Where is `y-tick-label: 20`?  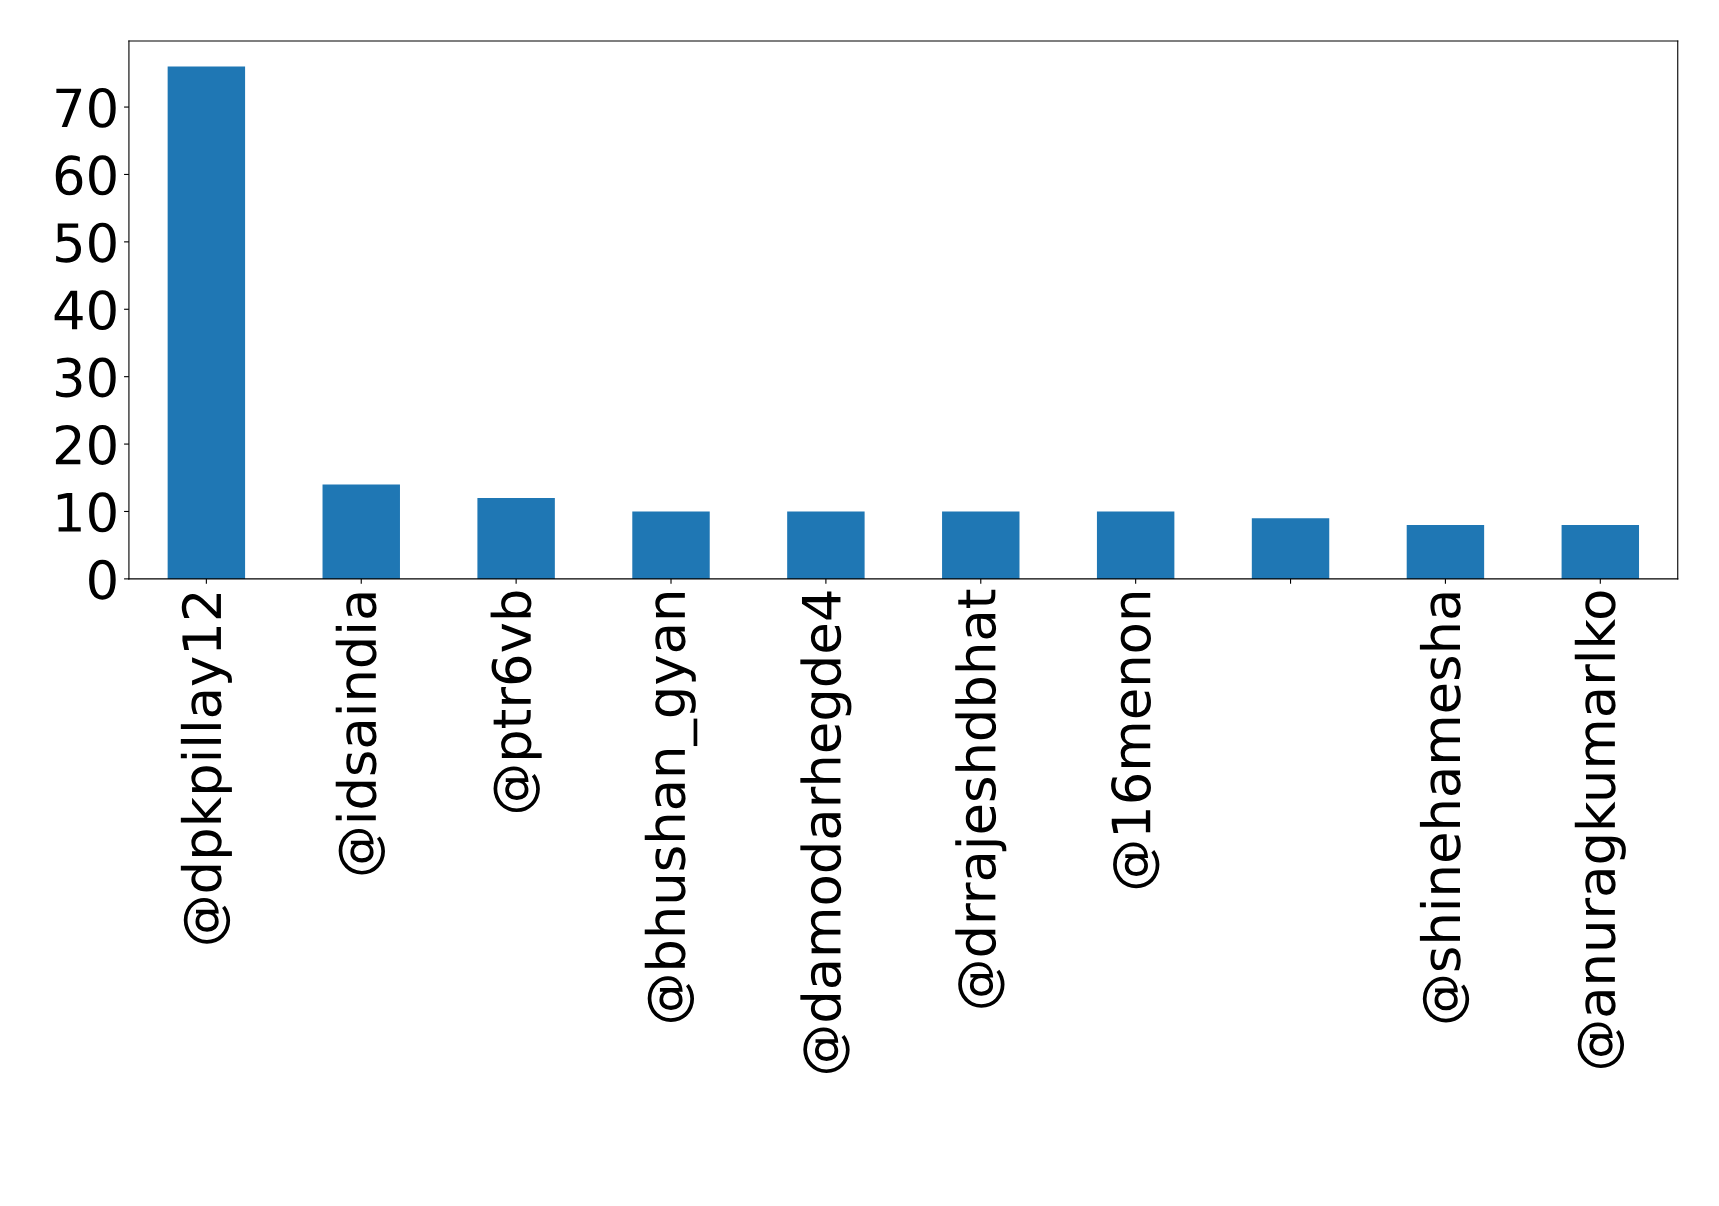 y-tick-label: 20 is located at coordinates (85, 444).